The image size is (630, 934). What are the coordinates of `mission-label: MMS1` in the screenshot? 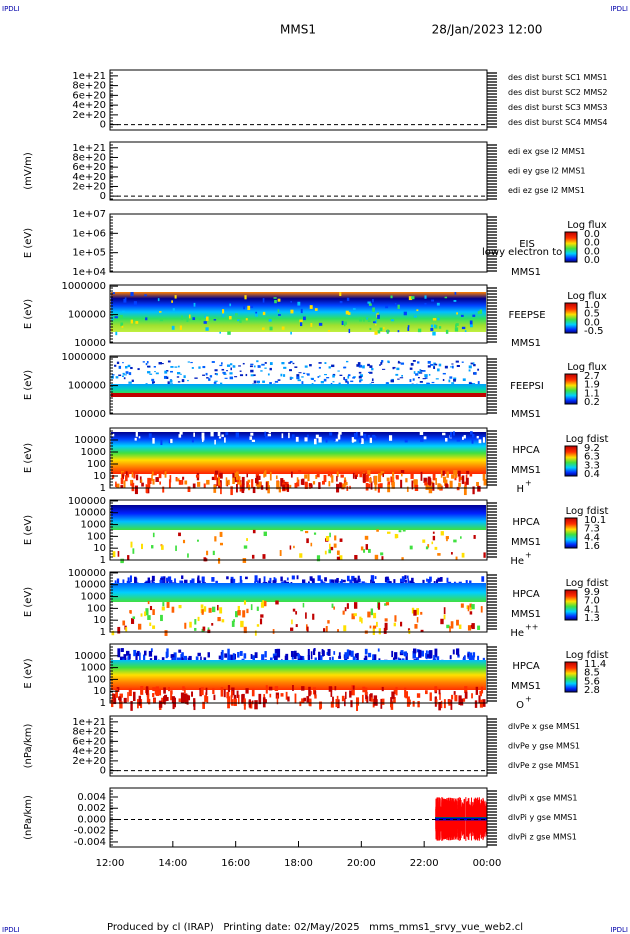 It's located at (526, 470).